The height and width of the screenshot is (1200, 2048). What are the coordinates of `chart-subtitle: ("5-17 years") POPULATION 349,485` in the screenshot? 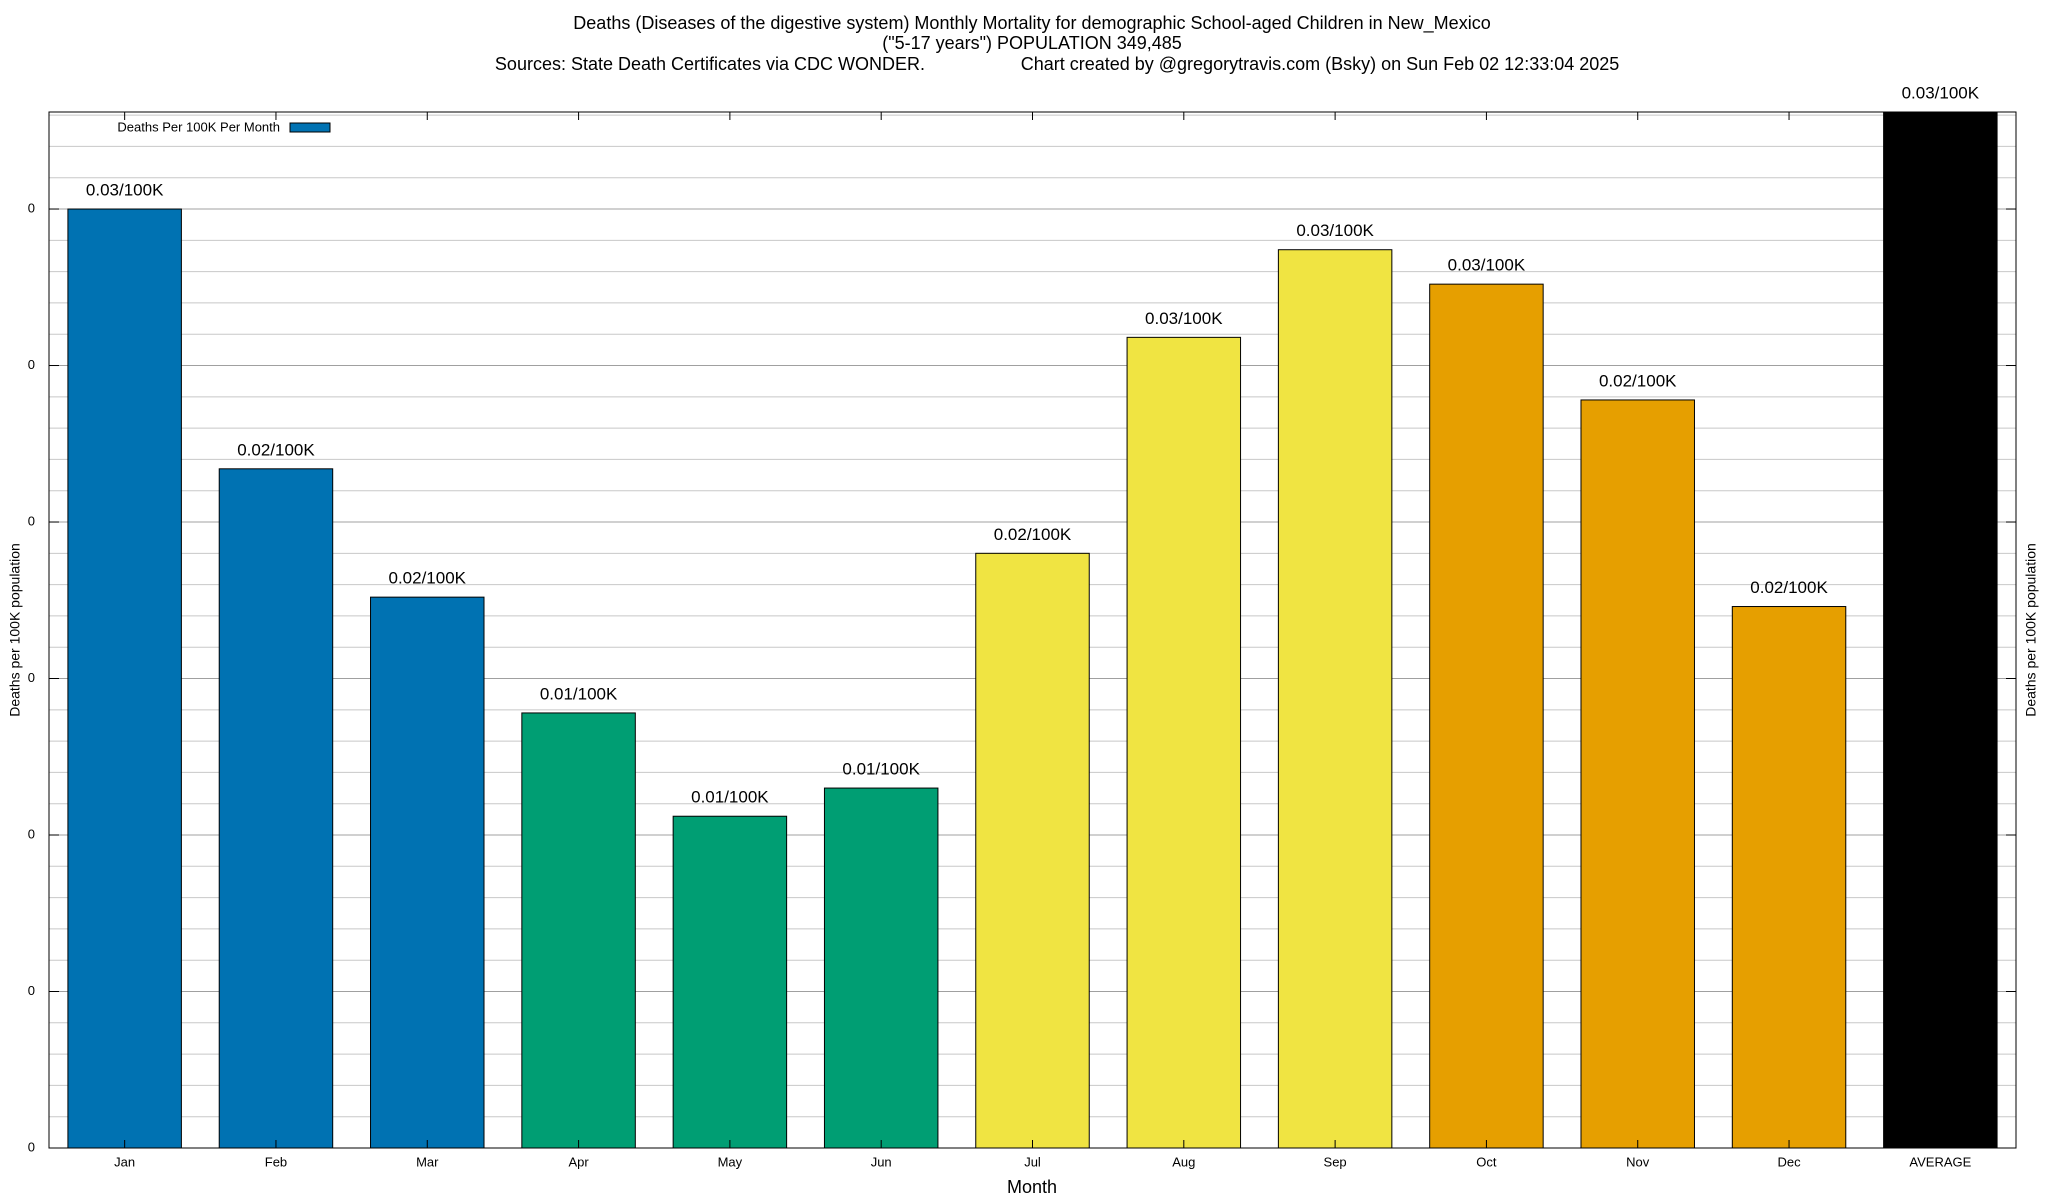 It's located at (1032, 43).